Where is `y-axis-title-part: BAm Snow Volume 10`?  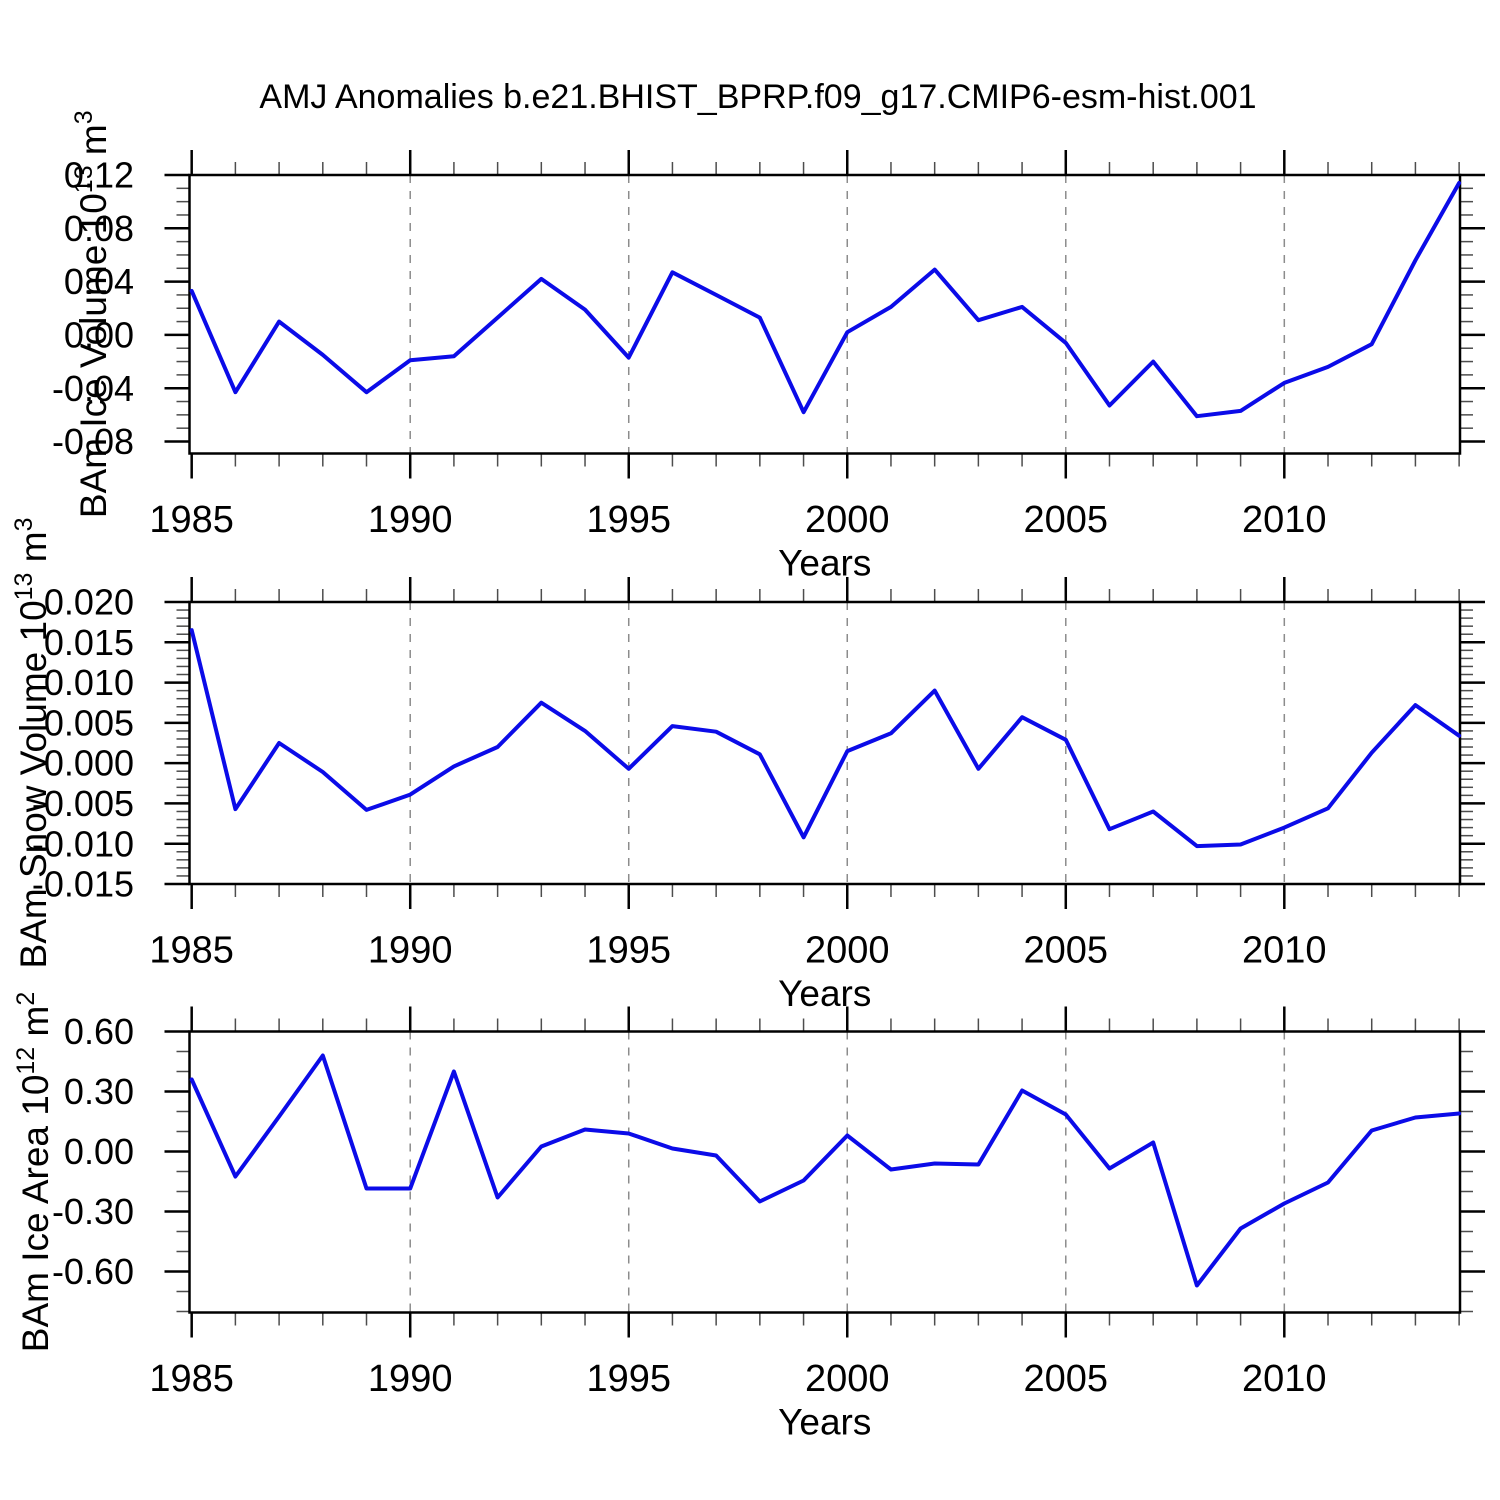
y-axis-title-part: BAm Snow Volume 10 is located at coordinates (33, 784).